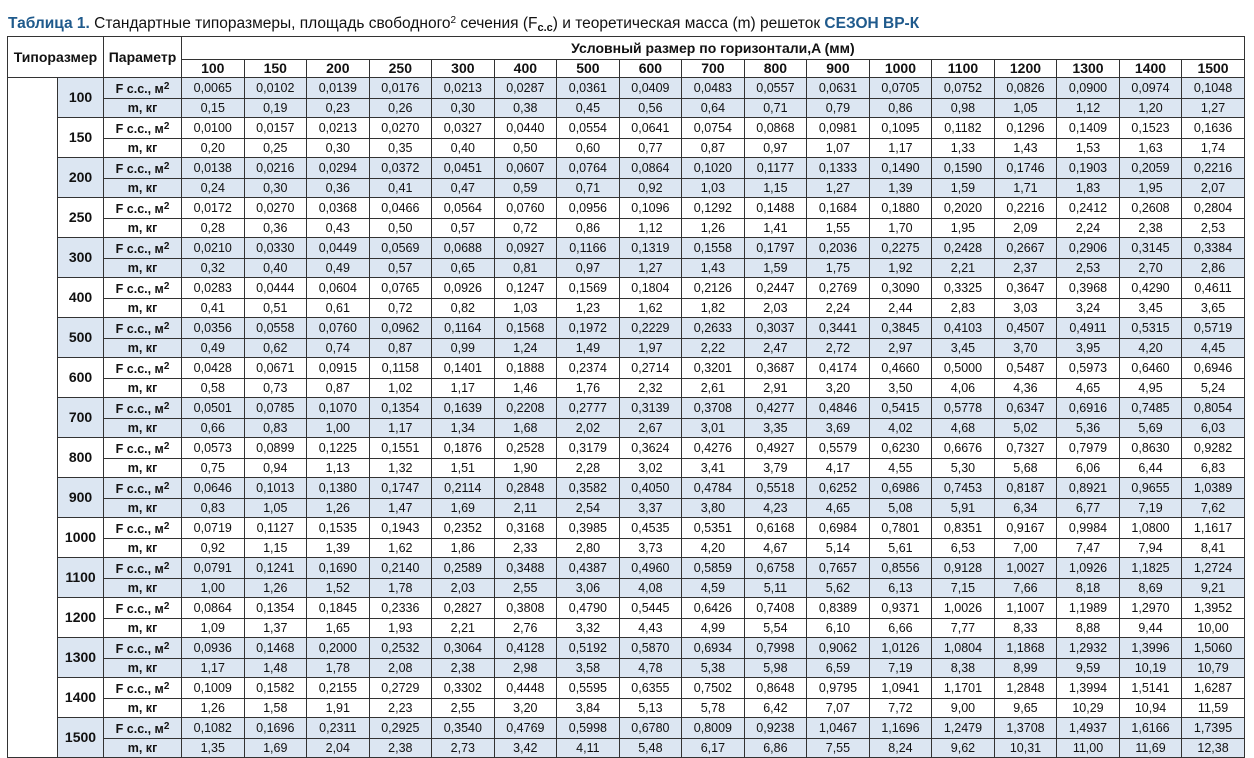  Describe the element at coordinates (713, 628) in the screenshot. I see `cell-m: 4,99` at that location.